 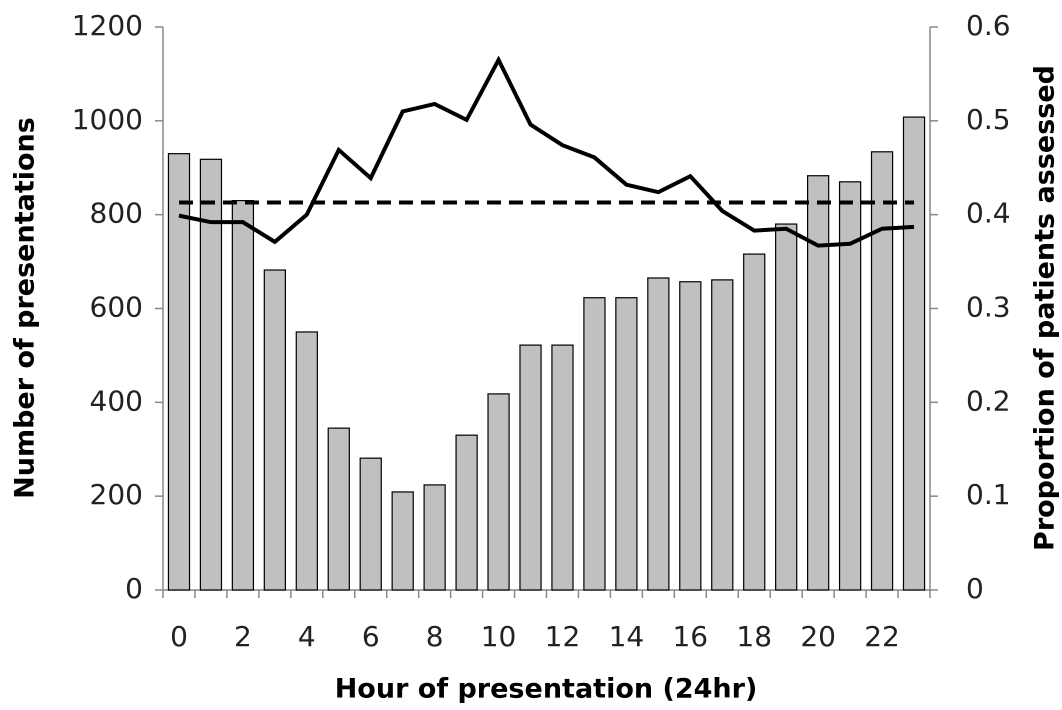 I want to click on x-tick-label: 6, so click(x=371, y=636).